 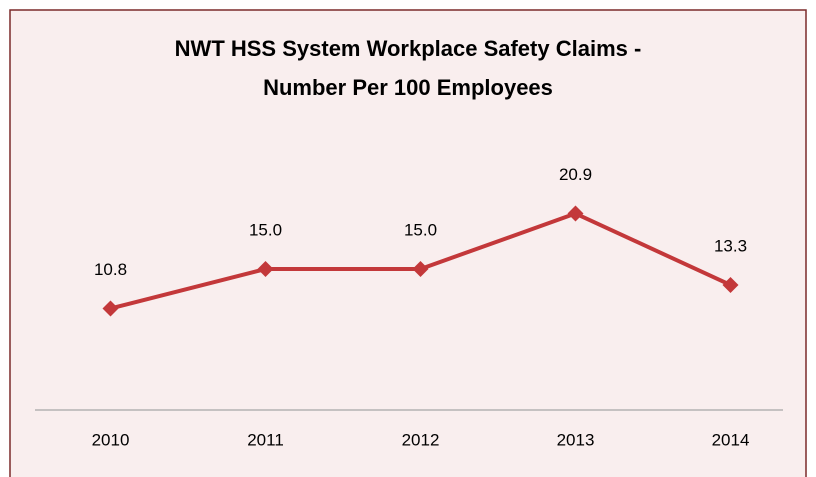 What do you see at coordinates (576, 439) in the screenshot?
I see `x-tick-label: 2013` at bounding box center [576, 439].